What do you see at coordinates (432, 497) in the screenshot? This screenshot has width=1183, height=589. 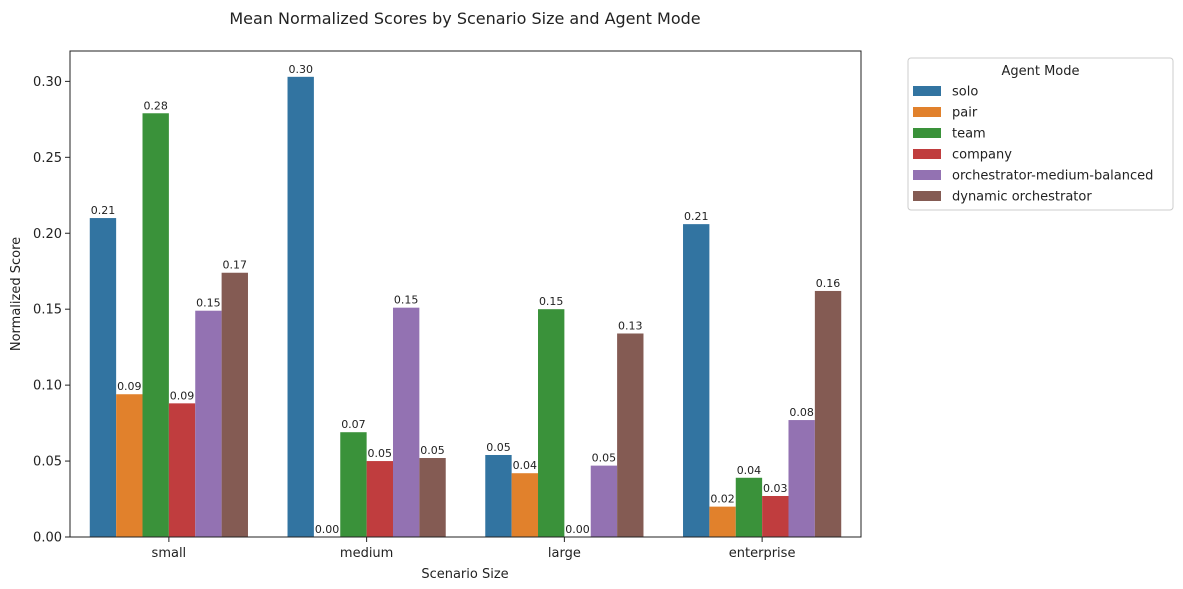 I see `bar-dynamic-orchestrator-medium` at bounding box center [432, 497].